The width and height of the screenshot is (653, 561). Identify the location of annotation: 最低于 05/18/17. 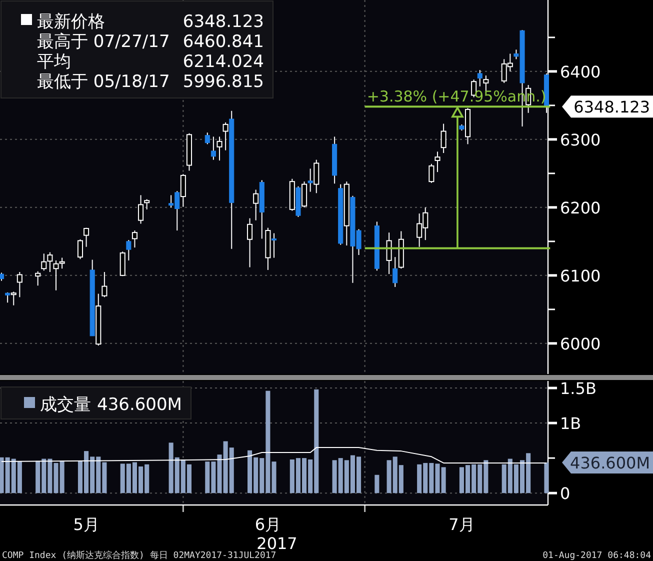
(103, 82).